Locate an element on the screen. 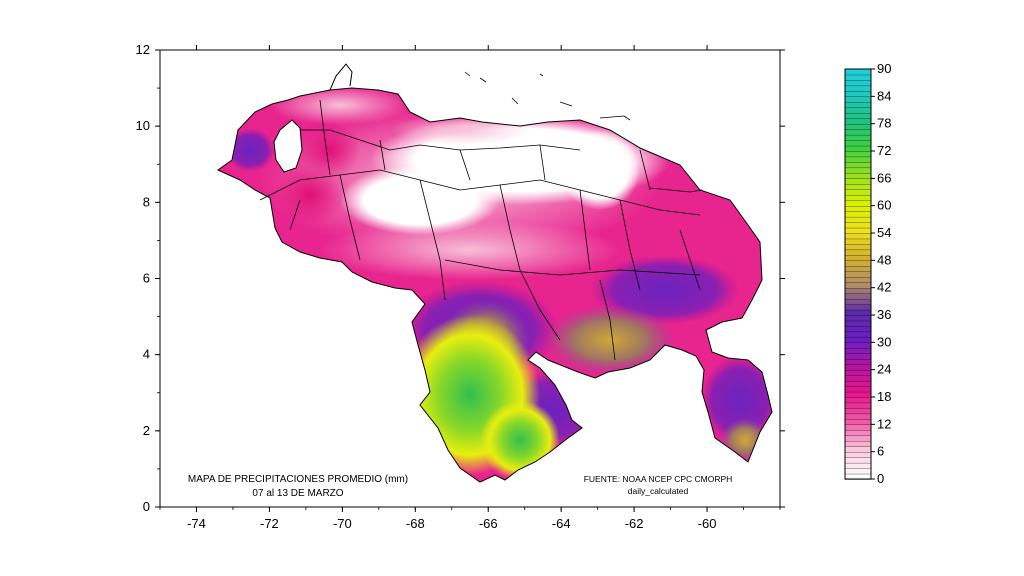 This screenshot has height=576, width=1024. colorbar-label: 54 is located at coordinates (884, 232).